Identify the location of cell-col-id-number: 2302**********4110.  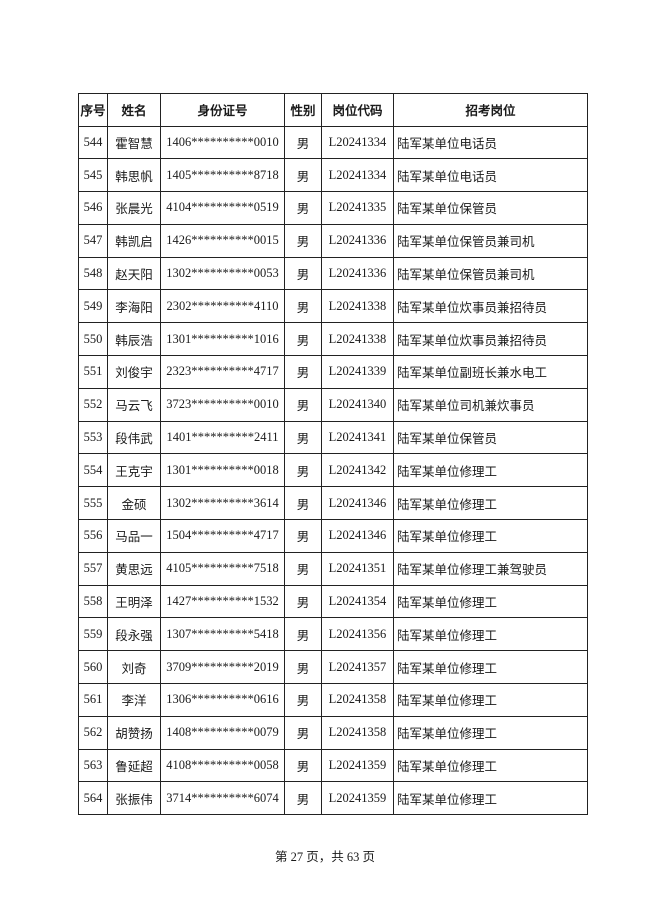
(222, 306).